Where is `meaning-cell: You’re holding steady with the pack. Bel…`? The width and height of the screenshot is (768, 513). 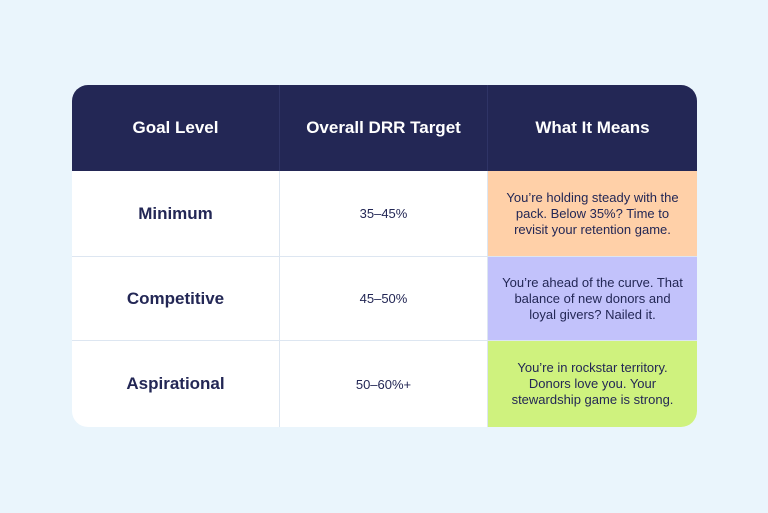 meaning-cell: You’re holding steady with the pack. Bel… is located at coordinates (592, 214).